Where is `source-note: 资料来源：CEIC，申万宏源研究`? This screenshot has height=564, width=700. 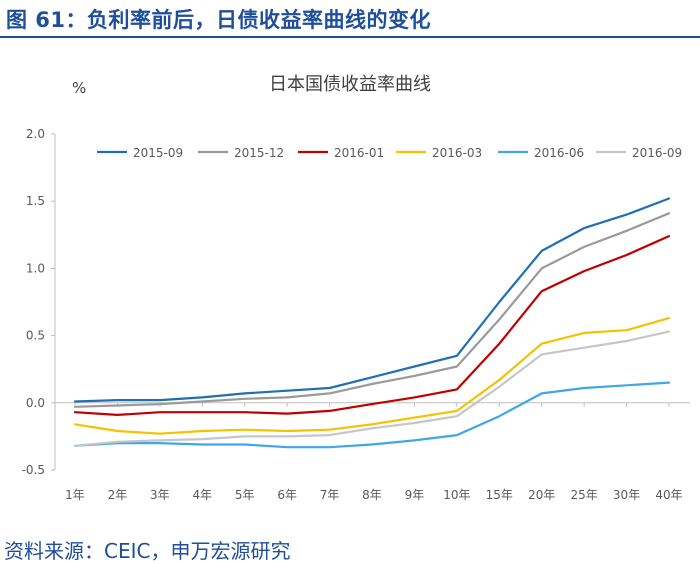 source-note: 资料来源：CEIC，申万宏源研究 is located at coordinates (147, 551).